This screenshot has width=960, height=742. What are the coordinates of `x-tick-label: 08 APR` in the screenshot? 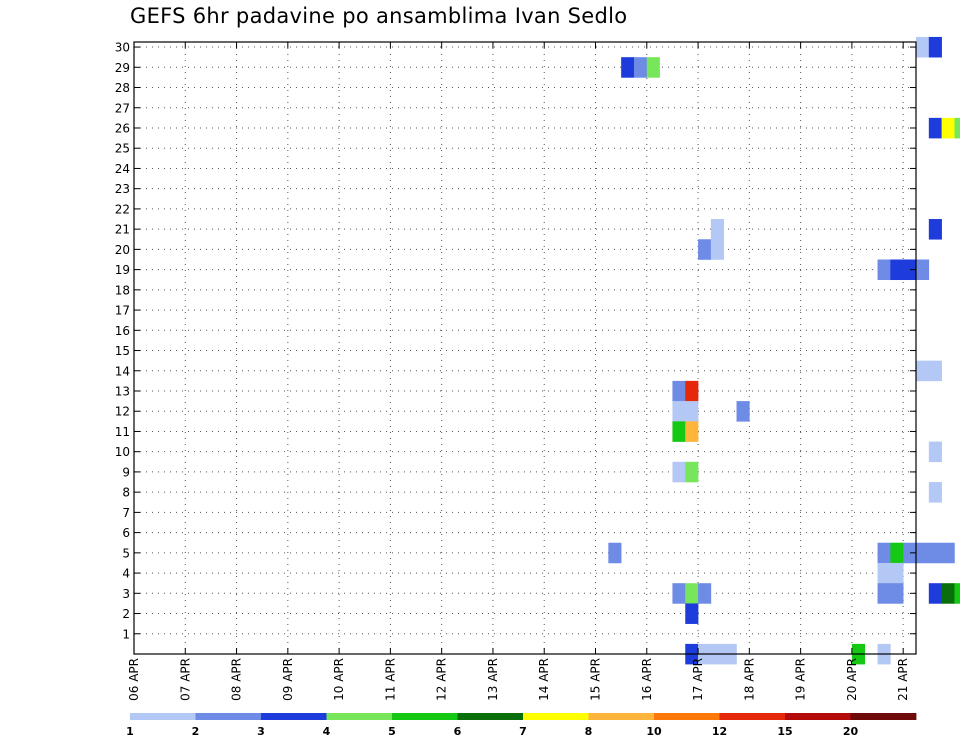 It's located at (237, 679).